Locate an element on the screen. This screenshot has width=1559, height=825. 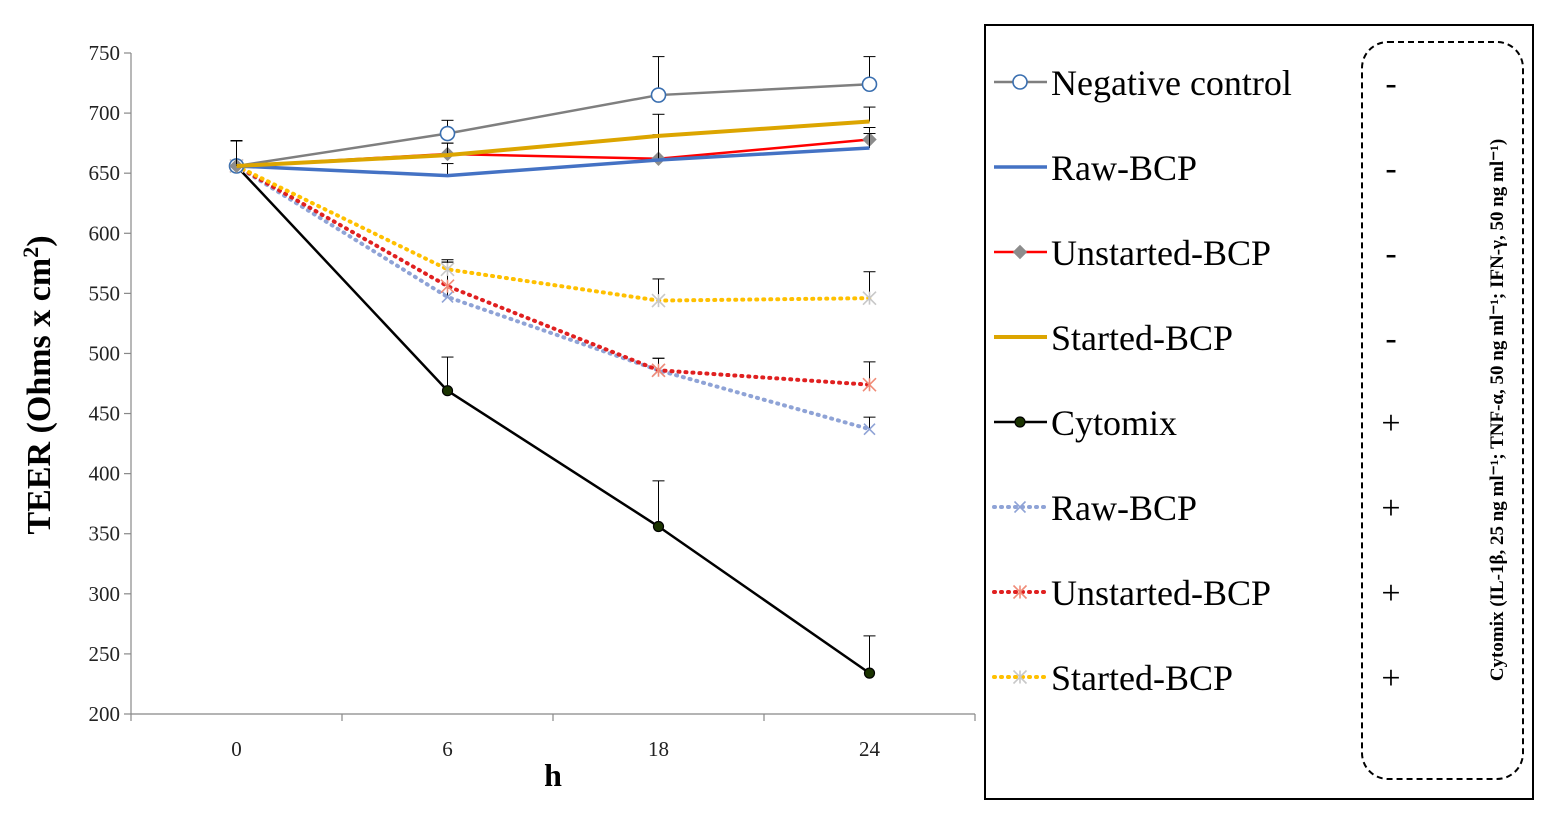
y-tick-label: 600 is located at coordinates (105, 233).